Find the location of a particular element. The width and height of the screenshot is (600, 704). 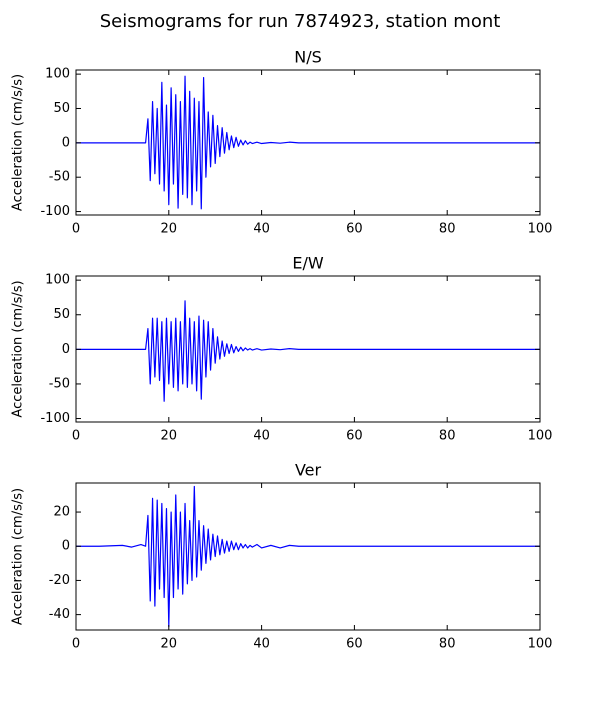

y-tick-label: -20 is located at coordinates (59, 580).